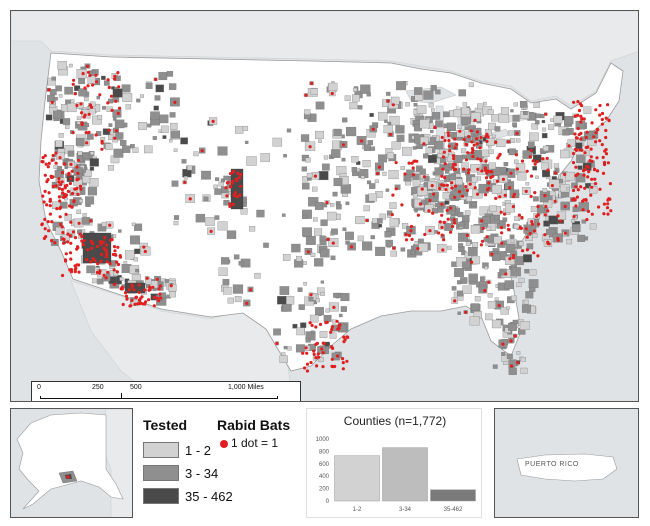  I want to click on puerto-rico-land, so click(567, 467).